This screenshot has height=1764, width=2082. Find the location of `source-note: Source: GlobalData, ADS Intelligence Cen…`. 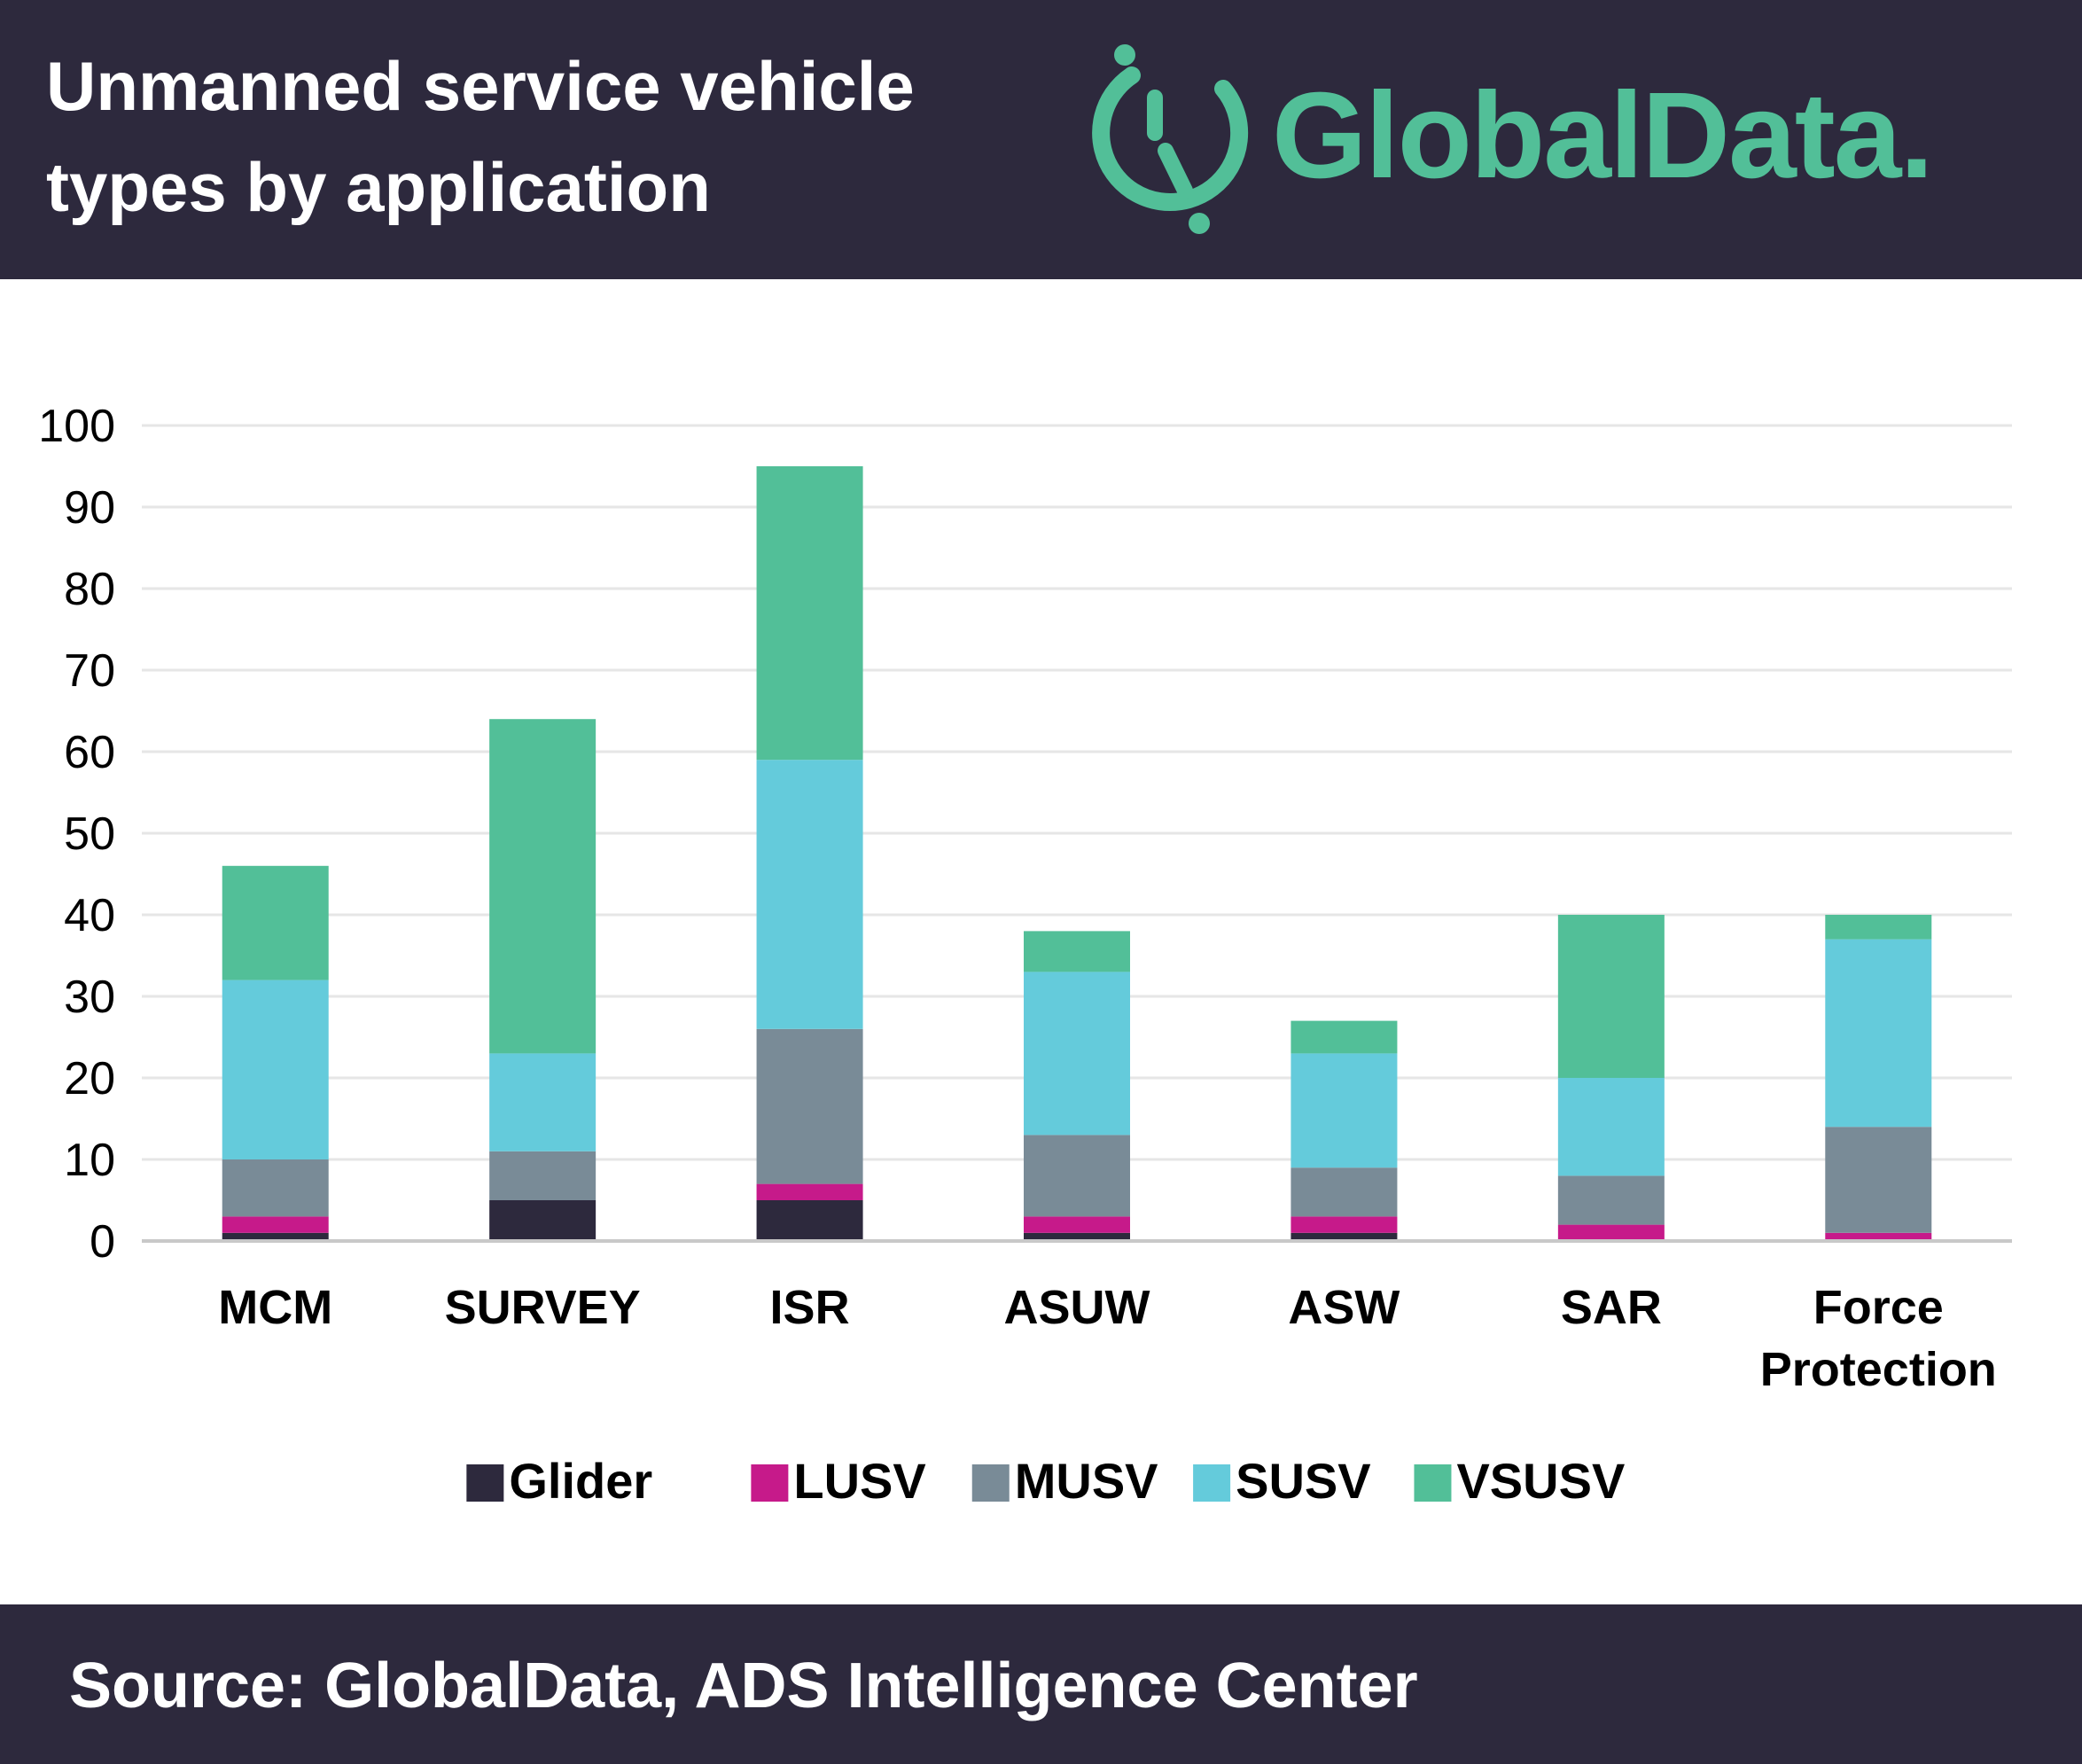

source-note: Source: GlobalData, ADS Intelligence Cen… is located at coordinates (743, 1686).